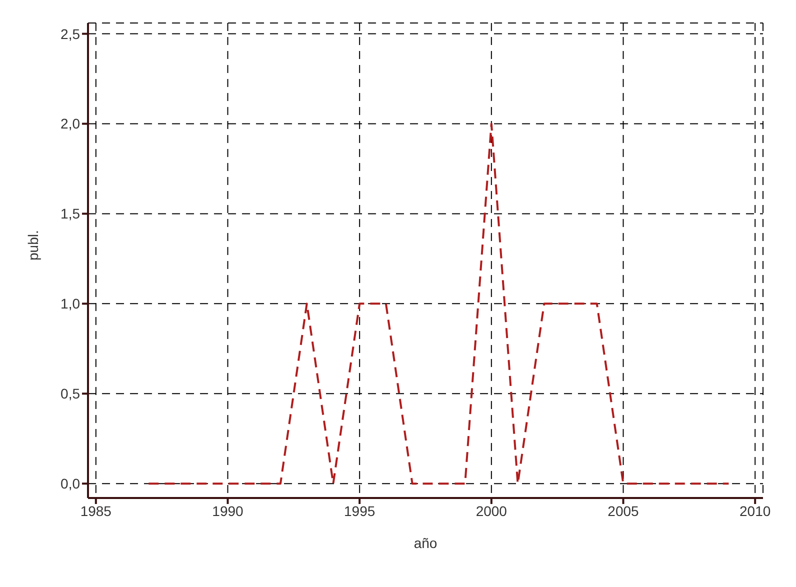 The image size is (796, 587). What do you see at coordinates (492, 510) in the screenshot?
I see `x-tick-label: 2000` at bounding box center [492, 510].